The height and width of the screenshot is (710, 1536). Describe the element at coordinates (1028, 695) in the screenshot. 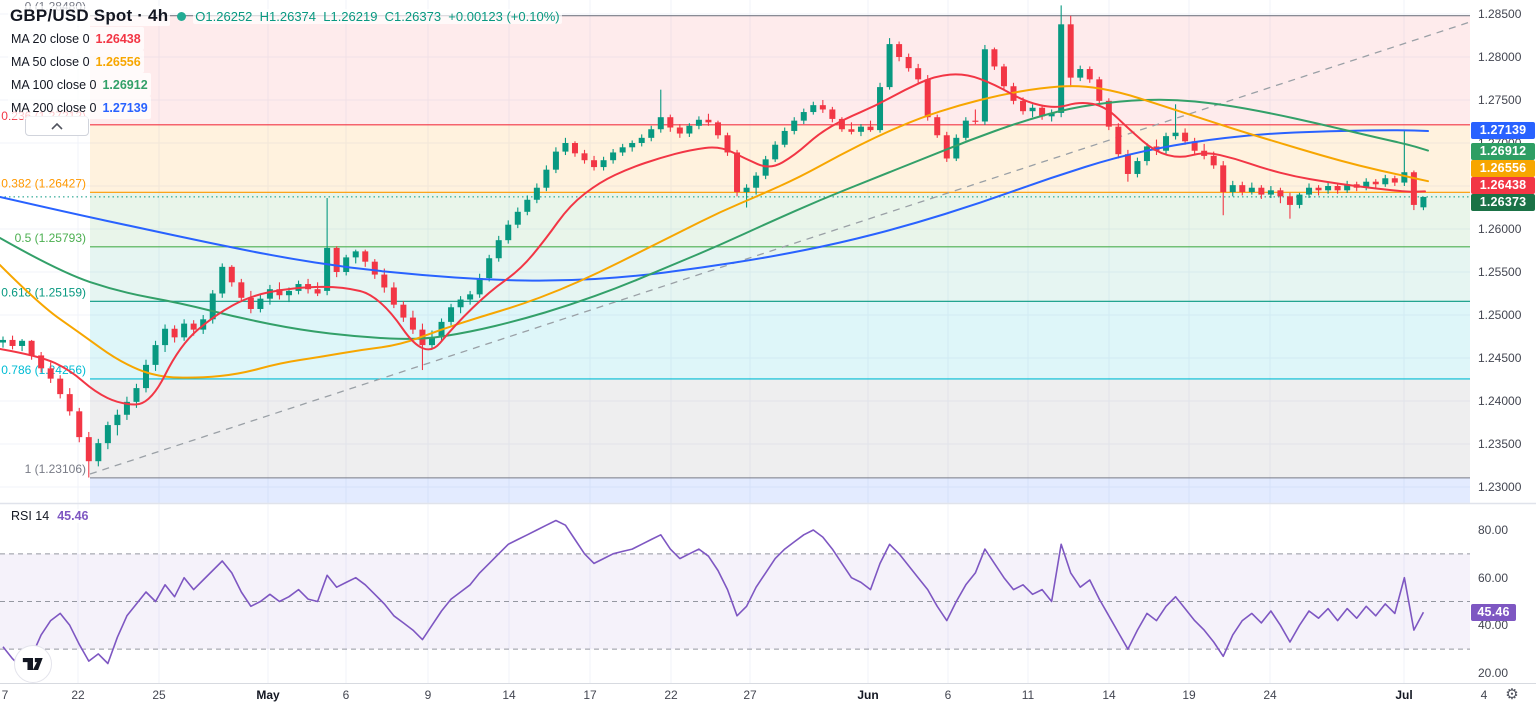

I see `time-axis-label: 11` at that location.